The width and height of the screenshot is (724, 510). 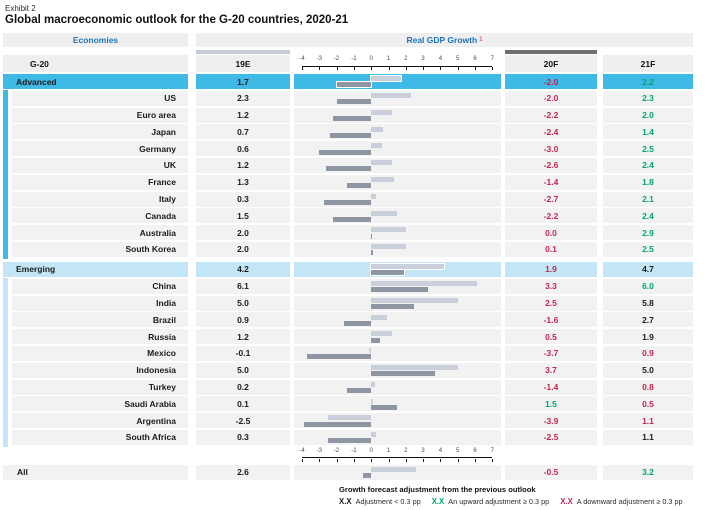 What do you see at coordinates (243, 63) in the screenshot?
I see `col-header-19e-label: 19E` at bounding box center [243, 63].